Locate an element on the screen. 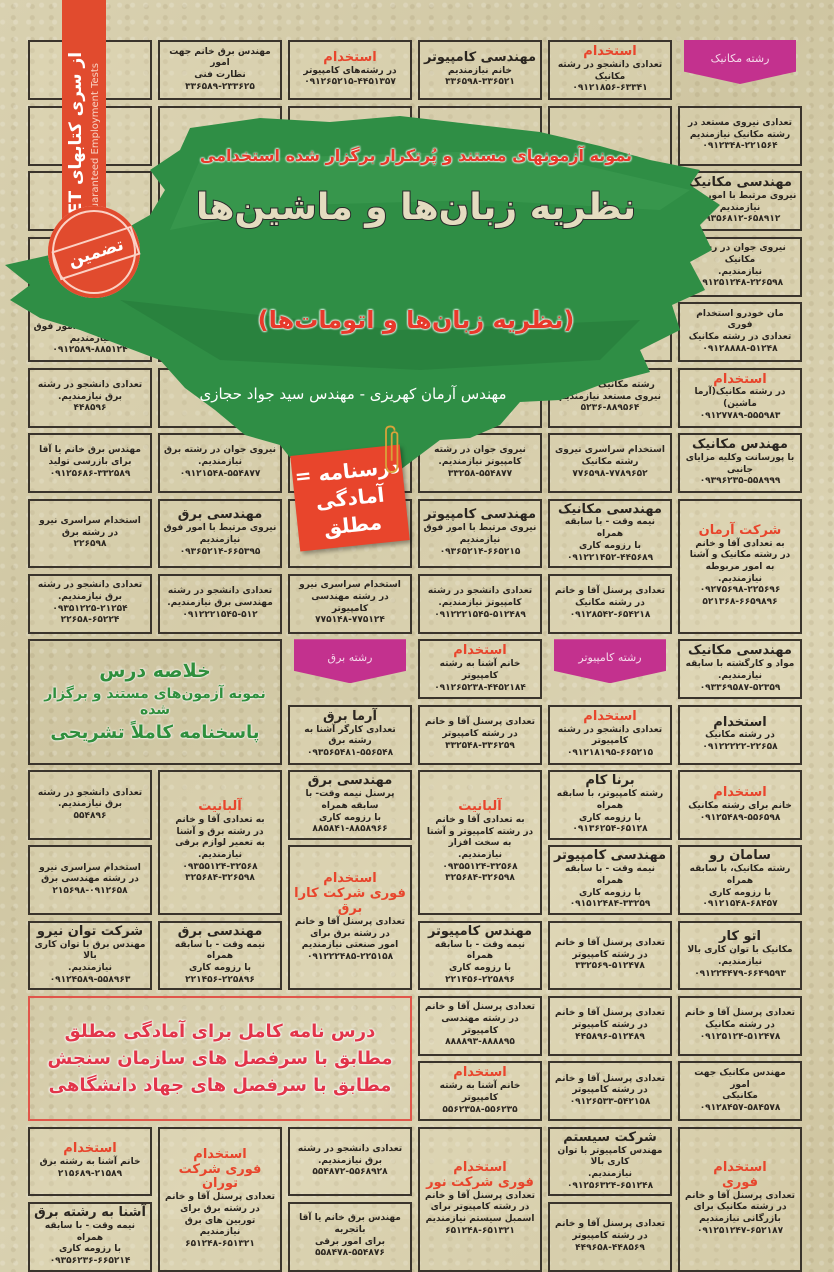 The width and height of the screenshot is (834, 1272). ad-phone: ۰۹۳۵۶۵۴۸۱-۵۵۶۵۴۸ is located at coordinates (350, 753).